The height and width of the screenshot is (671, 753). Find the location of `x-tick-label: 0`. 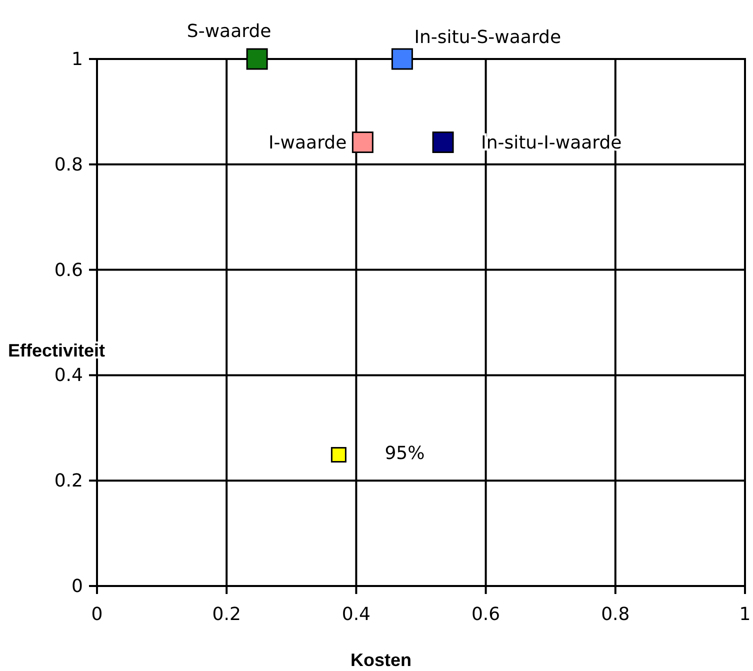

x-tick-label: 0 is located at coordinates (97, 614).